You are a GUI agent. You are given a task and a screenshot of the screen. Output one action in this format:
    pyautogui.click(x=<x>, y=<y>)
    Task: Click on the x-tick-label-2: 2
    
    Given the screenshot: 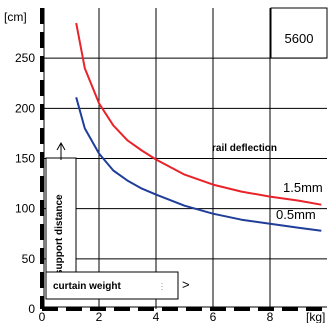 What is the action you would take?
    pyautogui.click(x=99, y=316)
    